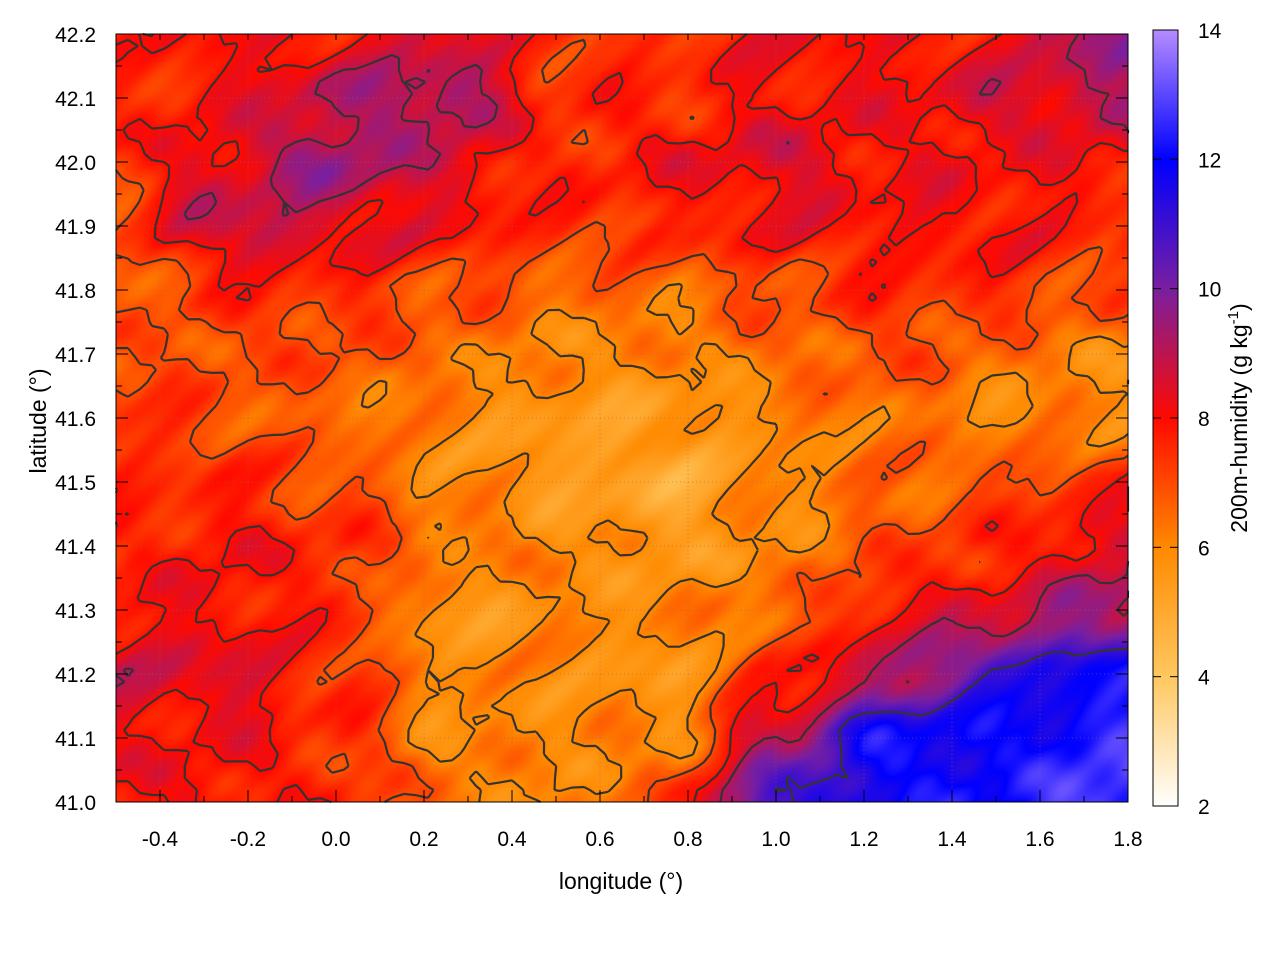 This screenshot has width=1280, height=960. What do you see at coordinates (1204, 678) in the screenshot?
I see `colorbar-tick-label: 4` at bounding box center [1204, 678].